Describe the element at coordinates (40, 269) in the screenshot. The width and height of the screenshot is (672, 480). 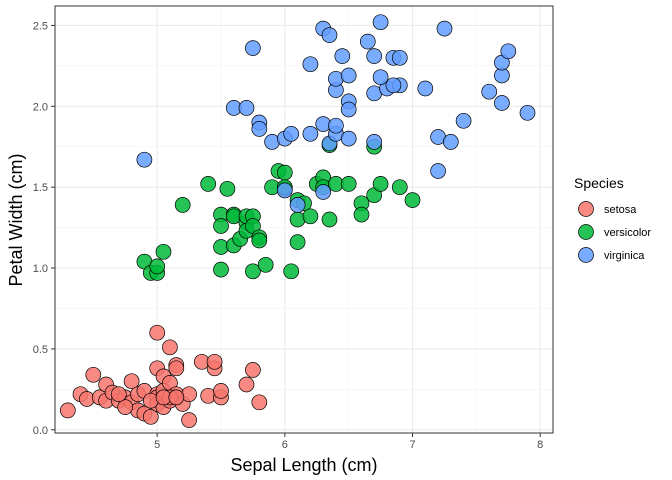
I see `y-tick-label: 1.0` at that location.